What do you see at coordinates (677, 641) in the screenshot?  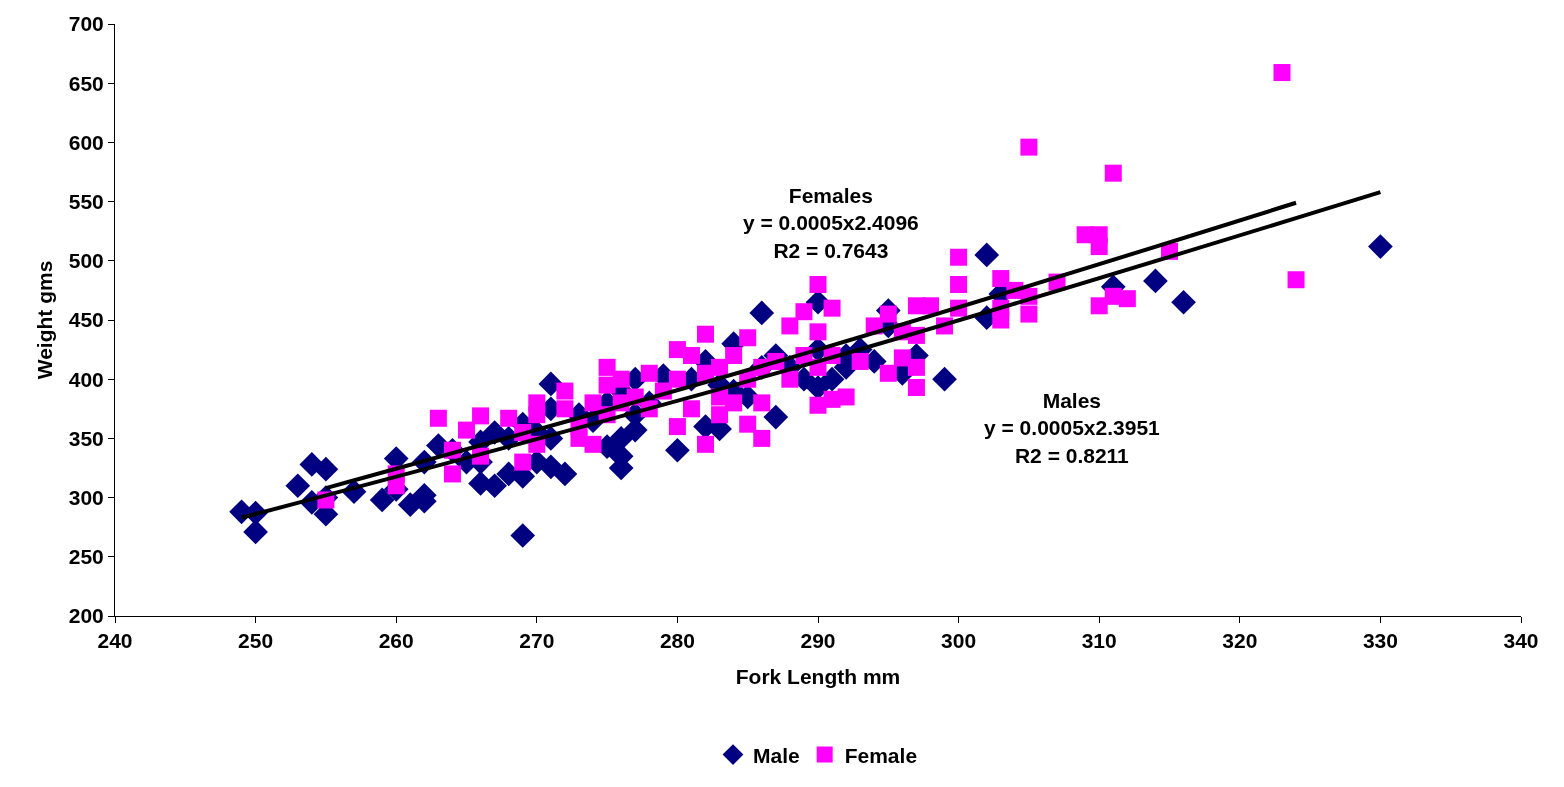 I see `x-tick-label: 280` at bounding box center [677, 641].